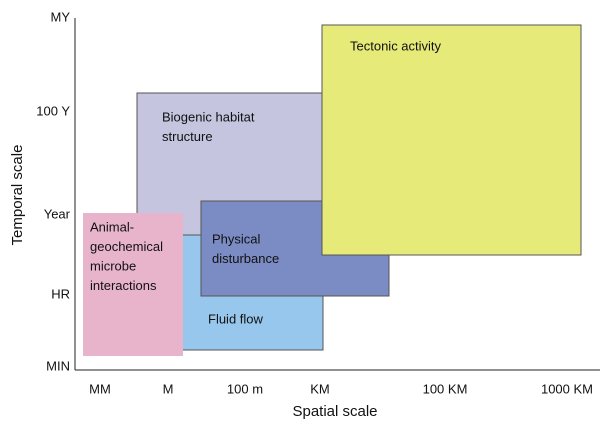 The height and width of the screenshot is (425, 602). I want to click on x-axis-title: Spatial scale, so click(334, 411).